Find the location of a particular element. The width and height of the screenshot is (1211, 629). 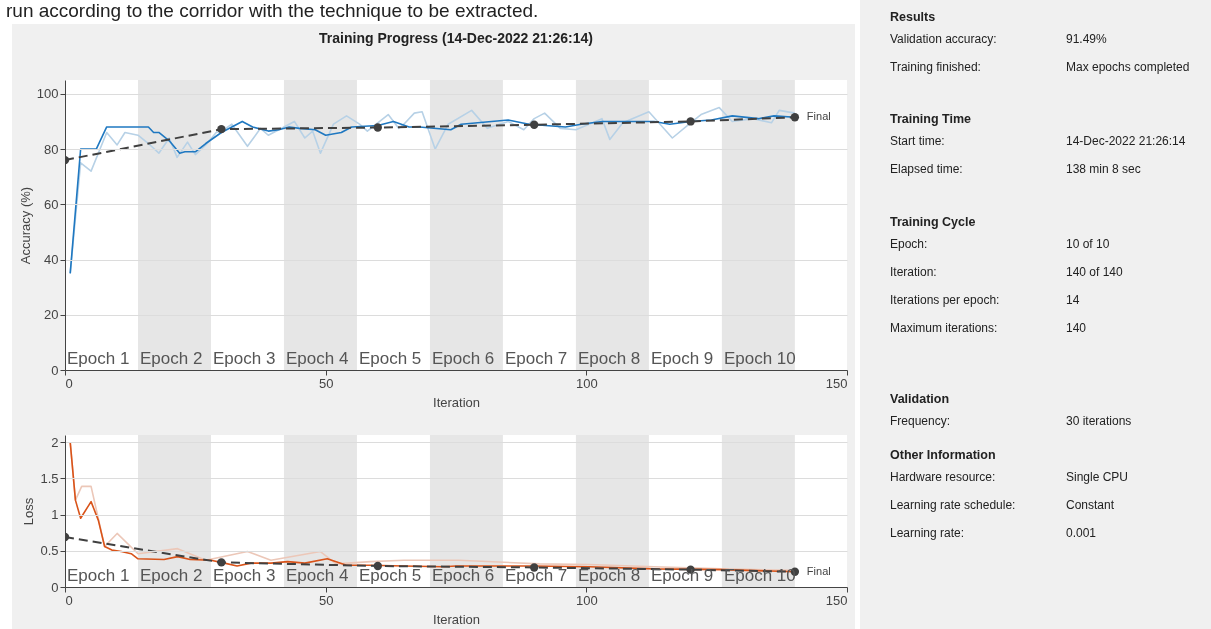

text: Iterations per epoch: is located at coordinates (945, 301).